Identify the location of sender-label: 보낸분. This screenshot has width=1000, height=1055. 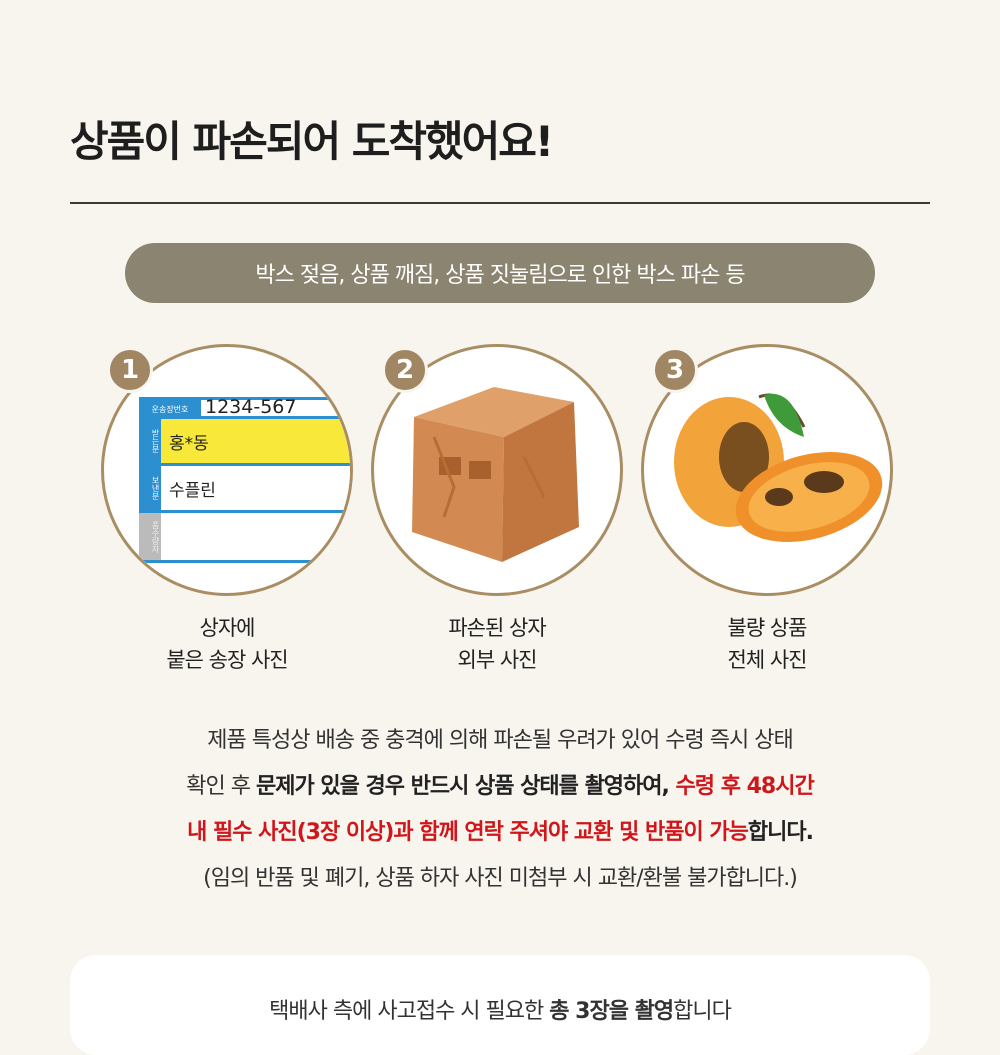
(150, 488).